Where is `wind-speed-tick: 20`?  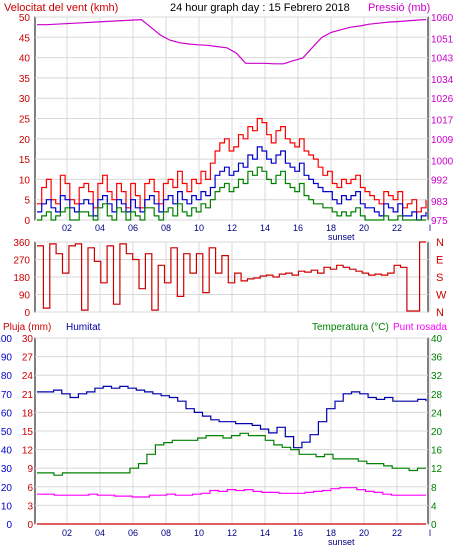
wind-speed-tick: 20 is located at coordinates (25, 140).